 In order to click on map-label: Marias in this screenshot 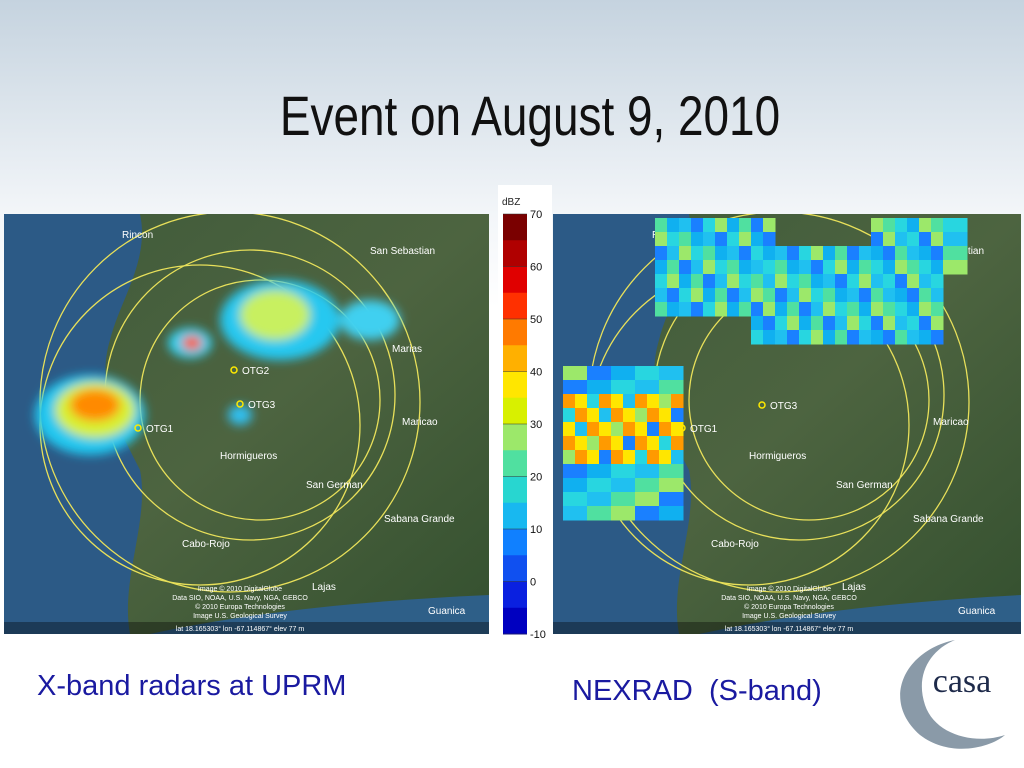, I will do `click(407, 349)`.